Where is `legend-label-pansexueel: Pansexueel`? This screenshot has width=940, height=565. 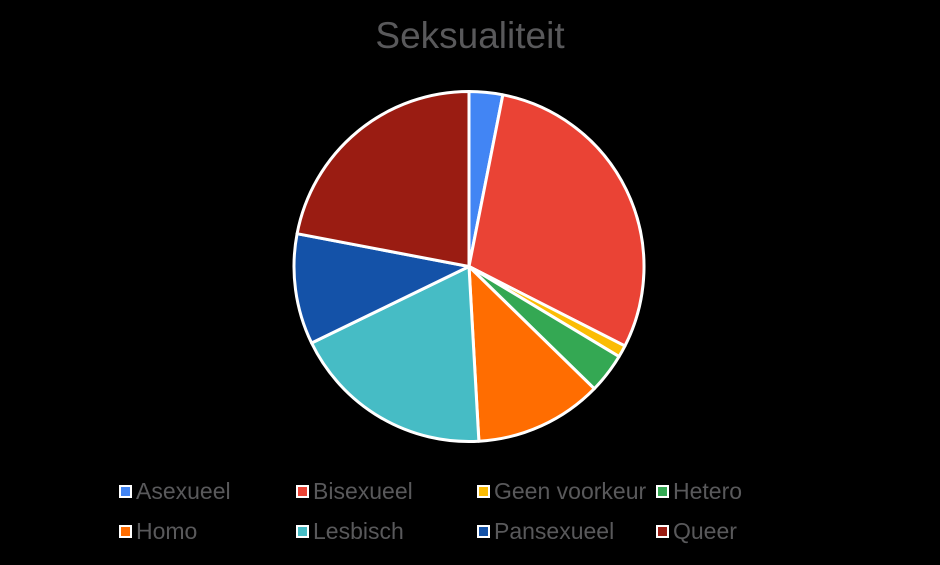 legend-label-pansexueel: Pansexueel is located at coordinates (554, 531).